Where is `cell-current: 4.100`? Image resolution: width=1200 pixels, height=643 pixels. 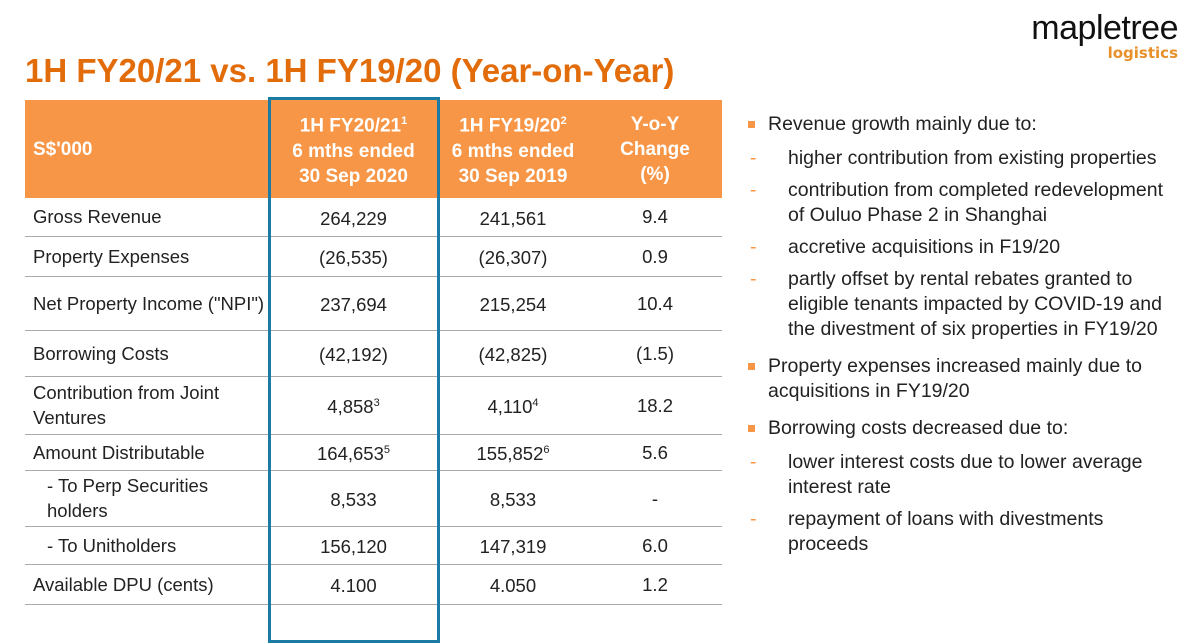
cell-current: 4.100 is located at coordinates (353, 584).